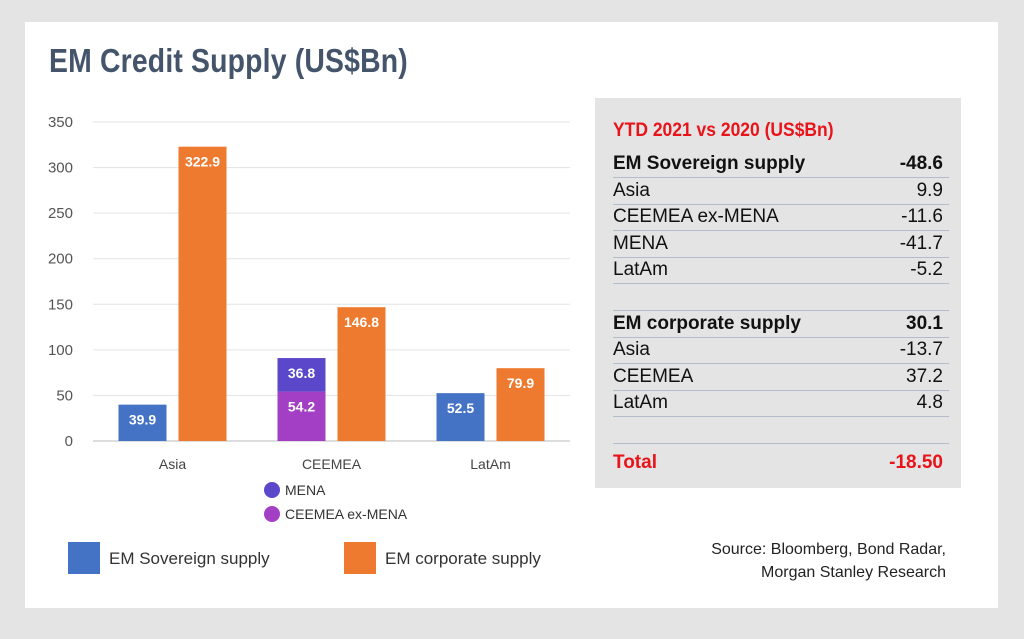 This screenshot has width=1024, height=639. What do you see at coordinates (346, 514) in the screenshot?
I see `sub-legend-label: CEEMEA ex-MENA` at bounding box center [346, 514].